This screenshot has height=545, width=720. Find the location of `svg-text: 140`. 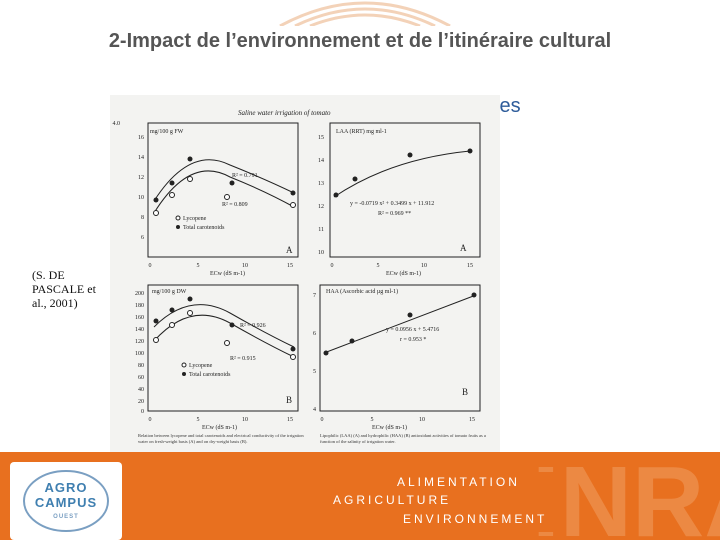

svg-text: 140 is located at coordinates (139, 330).